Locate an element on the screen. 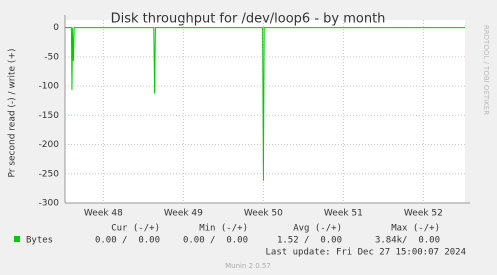 This screenshot has width=497, height=275. x-tick-label: Week 48 is located at coordinates (103, 214).